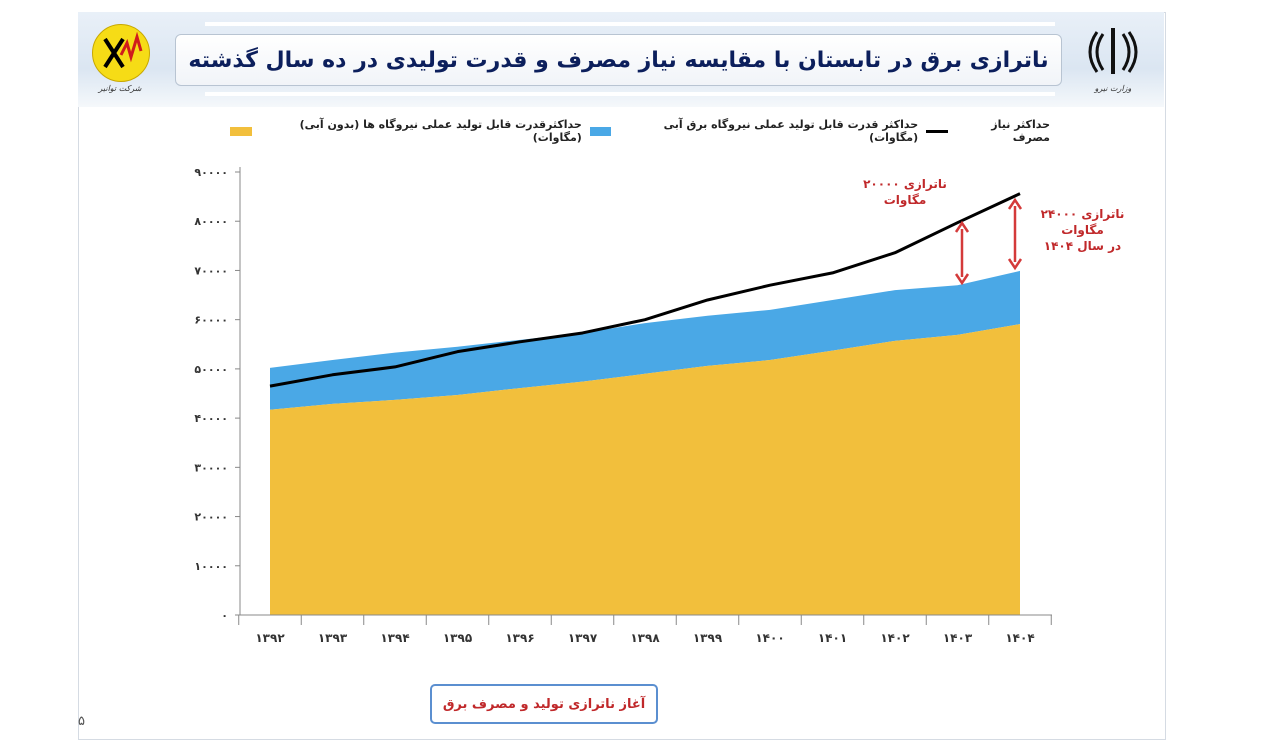  What do you see at coordinates (1020, 131) in the screenshot?
I see `legend-label: حداکثر نیاز مصرف` at bounding box center [1020, 131].